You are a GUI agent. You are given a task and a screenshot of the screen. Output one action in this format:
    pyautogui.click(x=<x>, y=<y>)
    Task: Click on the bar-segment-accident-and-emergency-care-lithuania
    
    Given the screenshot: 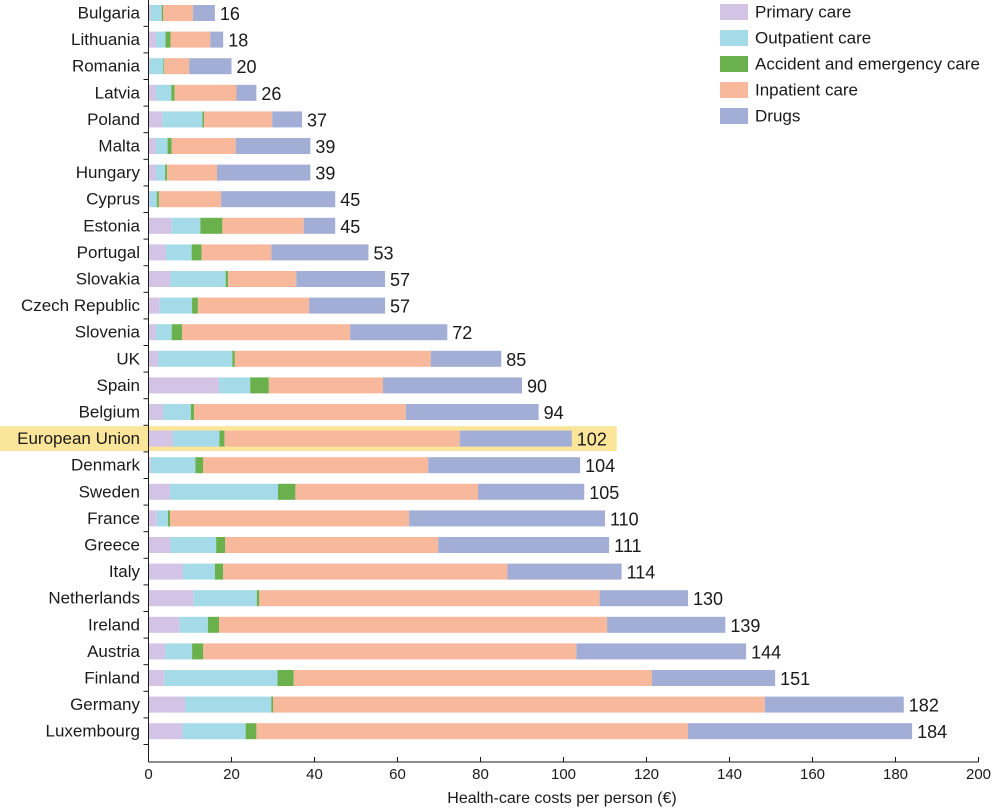 What is the action you would take?
    pyautogui.click(x=168, y=39)
    